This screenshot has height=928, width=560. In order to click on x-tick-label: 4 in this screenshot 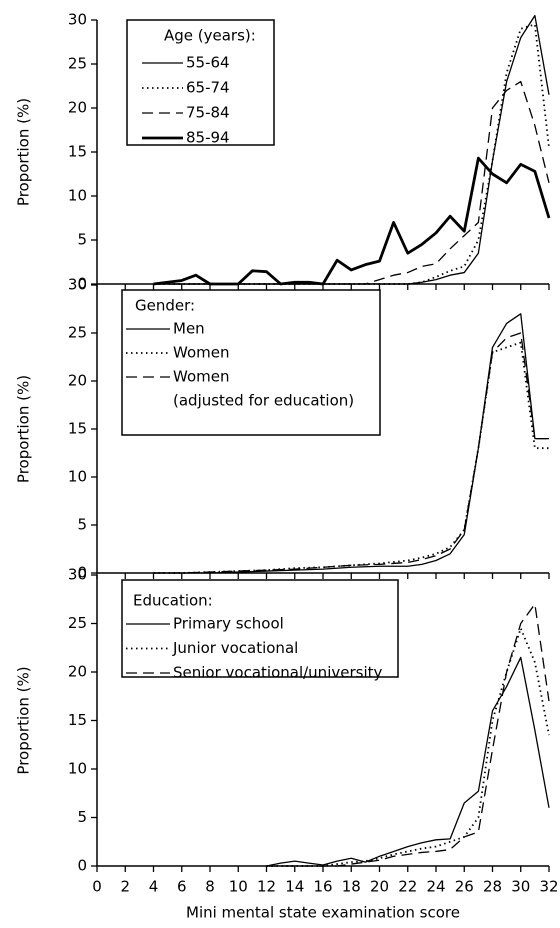, I will do `click(154, 887)`.